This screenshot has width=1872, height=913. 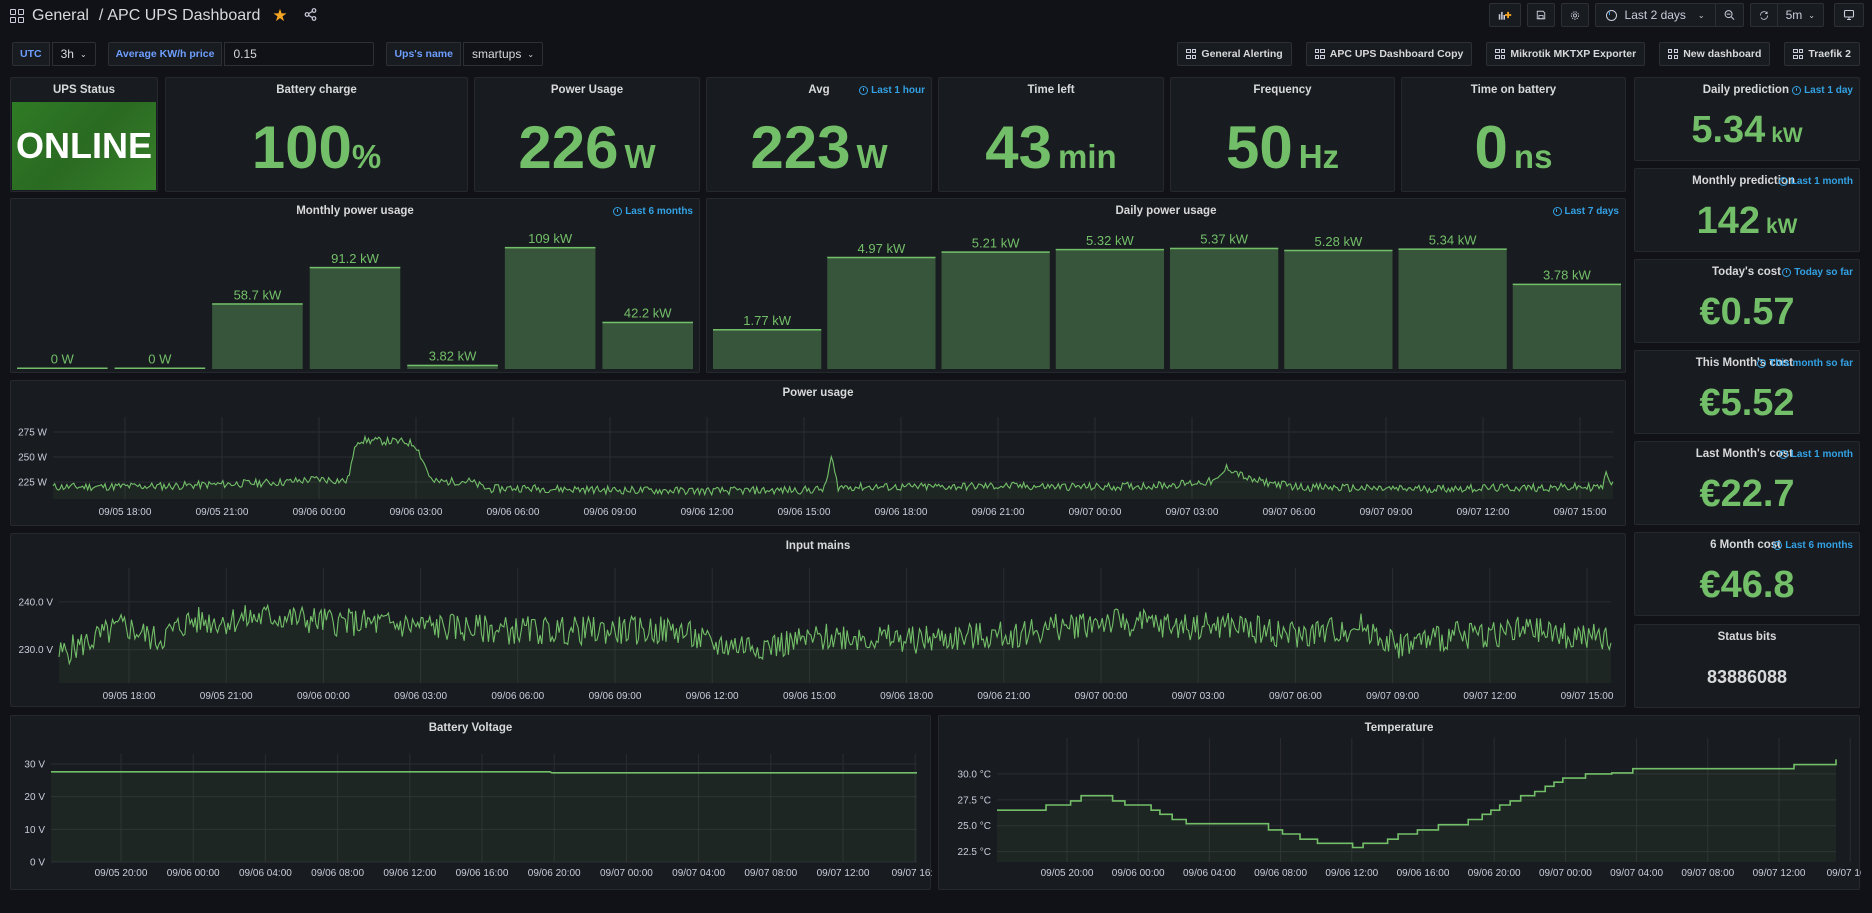 What do you see at coordinates (32, 483) in the screenshot?
I see `y-tick-label: 225 W` at bounding box center [32, 483].